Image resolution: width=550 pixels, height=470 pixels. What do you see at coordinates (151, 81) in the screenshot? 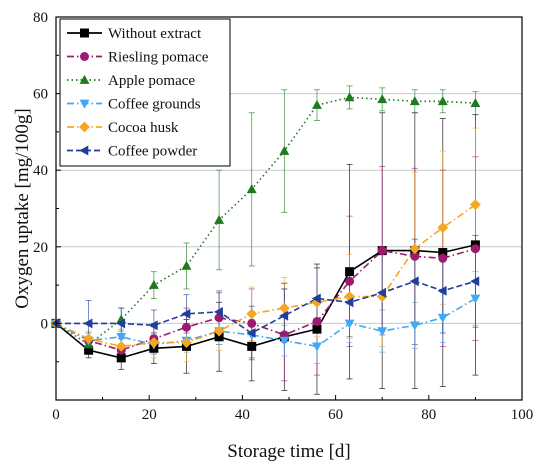
I see `legend-label-apple-pomace: Apple pomace` at bounding box center [151, 81].